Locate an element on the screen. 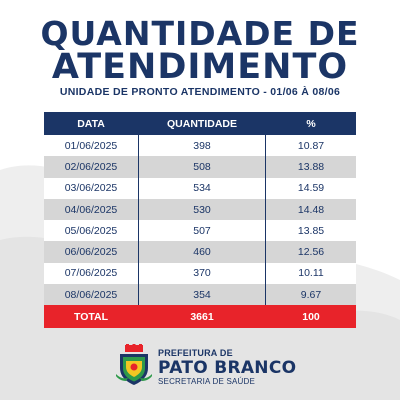 This screenshot has width=400, height=400. cell-quantity: 398 is located at coordinates (202, 146).